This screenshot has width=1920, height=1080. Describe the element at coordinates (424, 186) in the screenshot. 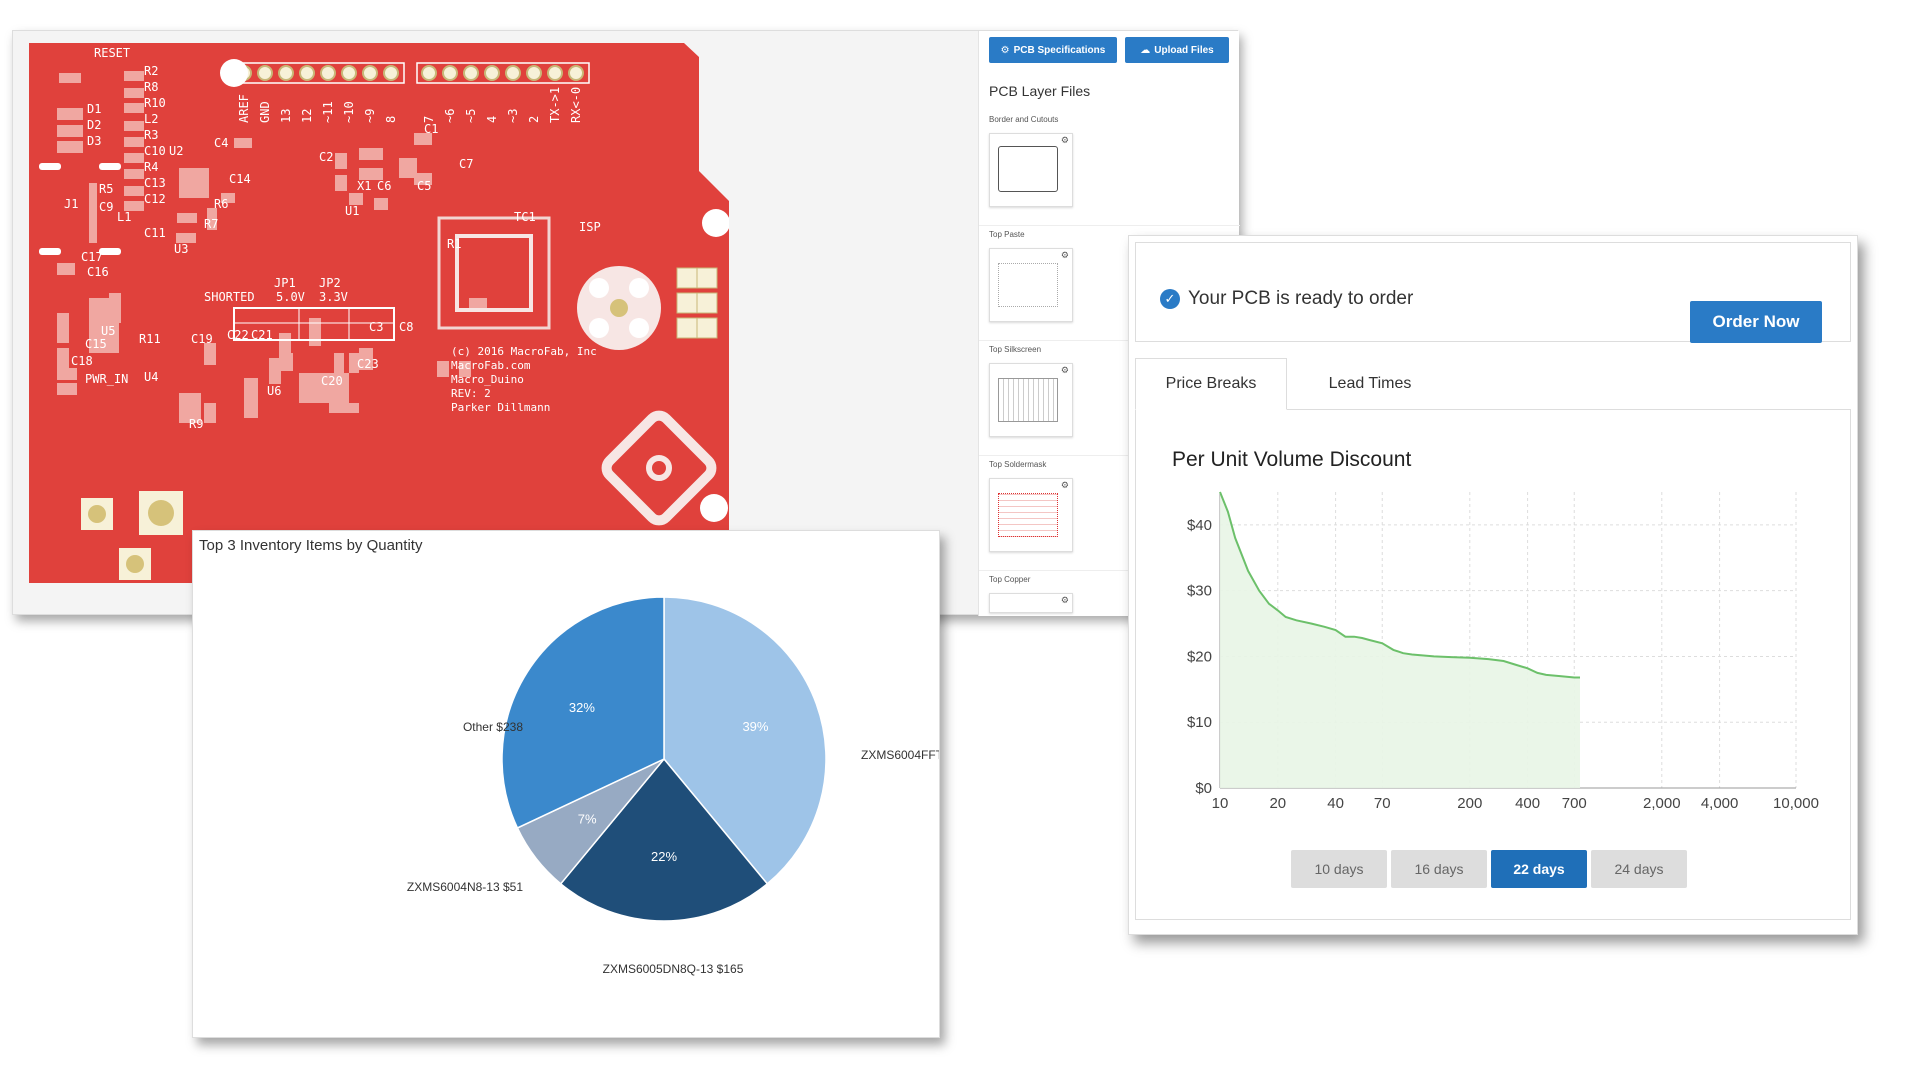

I see `silkscreen-label: C5` at that location.